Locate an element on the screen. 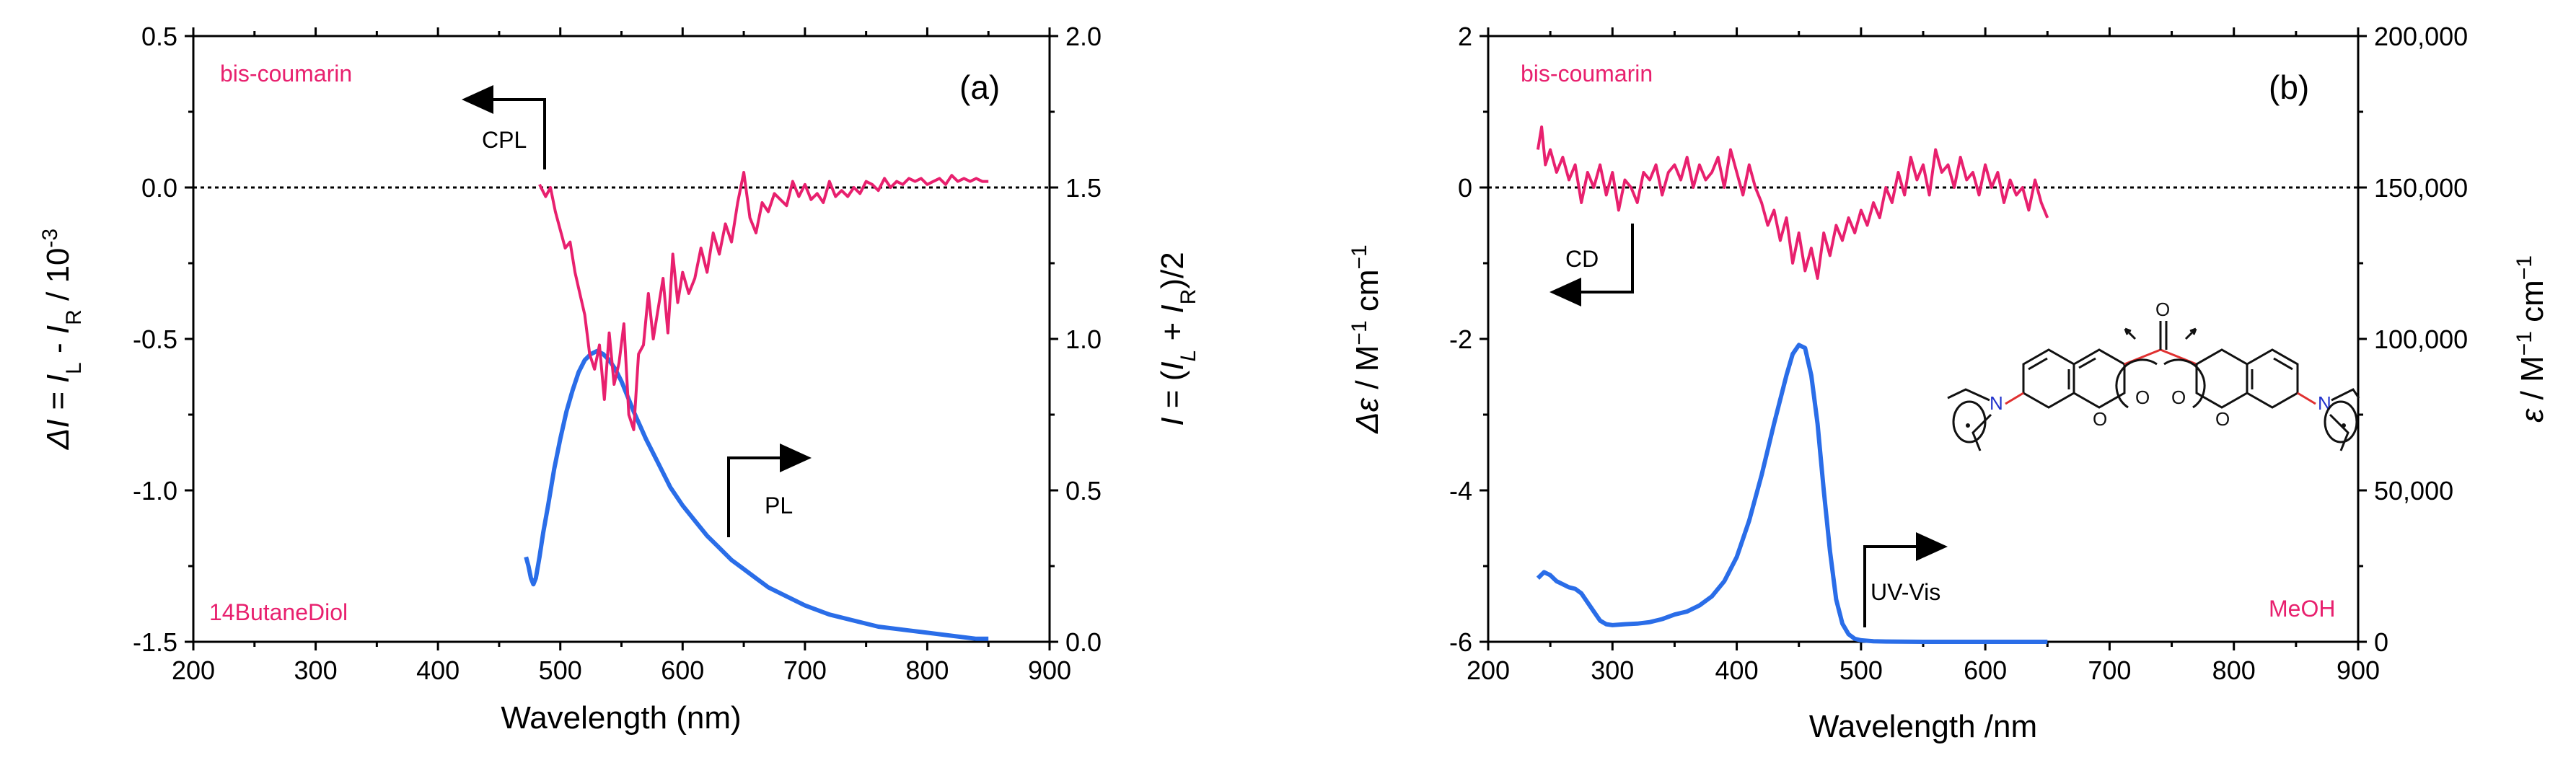 Image resolution: width=2576 pixels, height=768 pixels. left-lone-pair-dot is located at coordinates (1968, 425).